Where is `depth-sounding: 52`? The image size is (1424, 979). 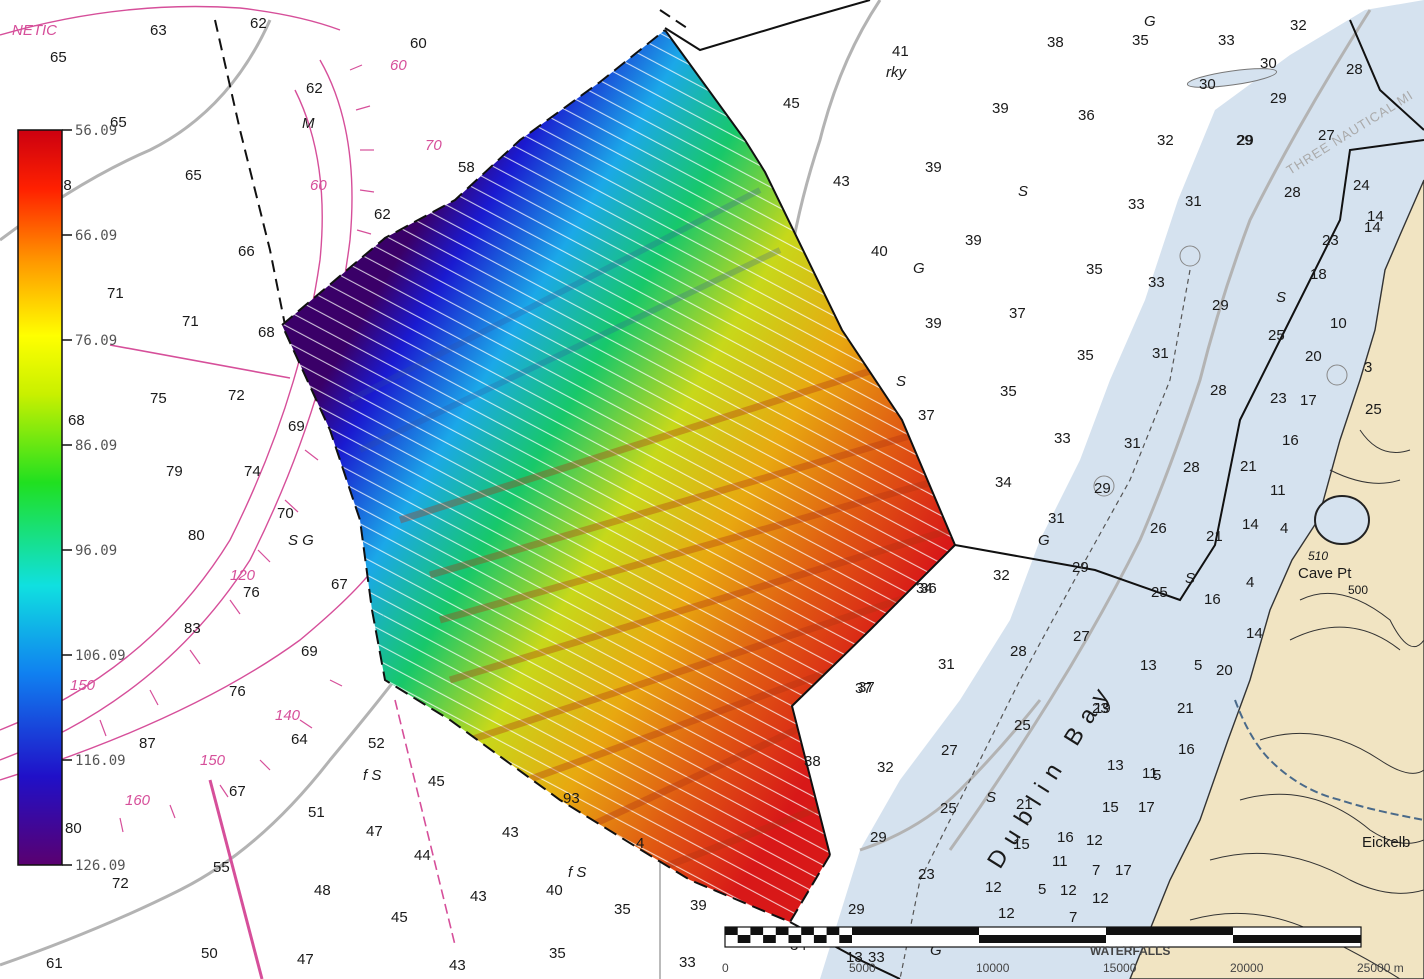 depth-sounding: 52 is located at coordinates (376, 743).